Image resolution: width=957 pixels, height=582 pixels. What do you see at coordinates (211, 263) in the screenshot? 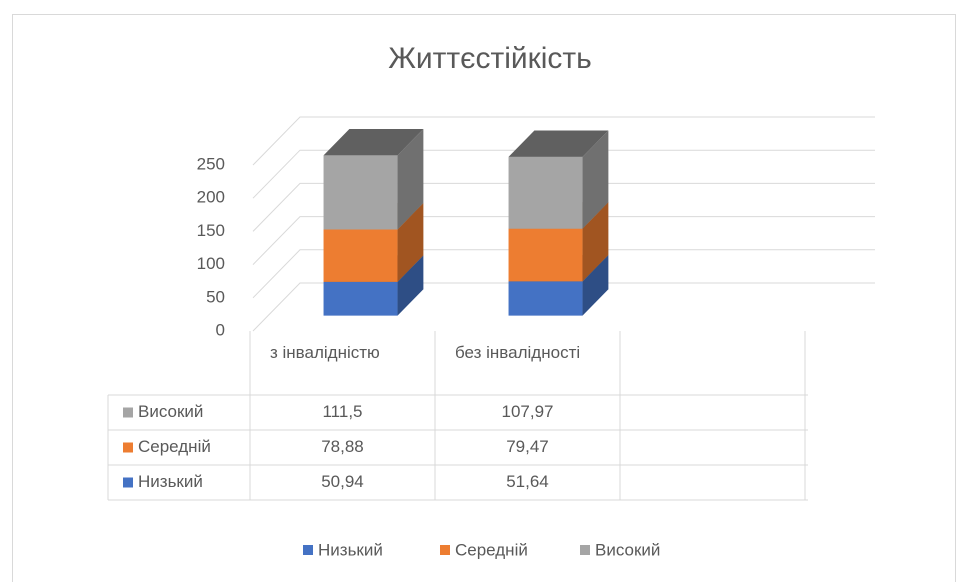
I see `y-tick-label: 100` at bounding box center [211, 263].